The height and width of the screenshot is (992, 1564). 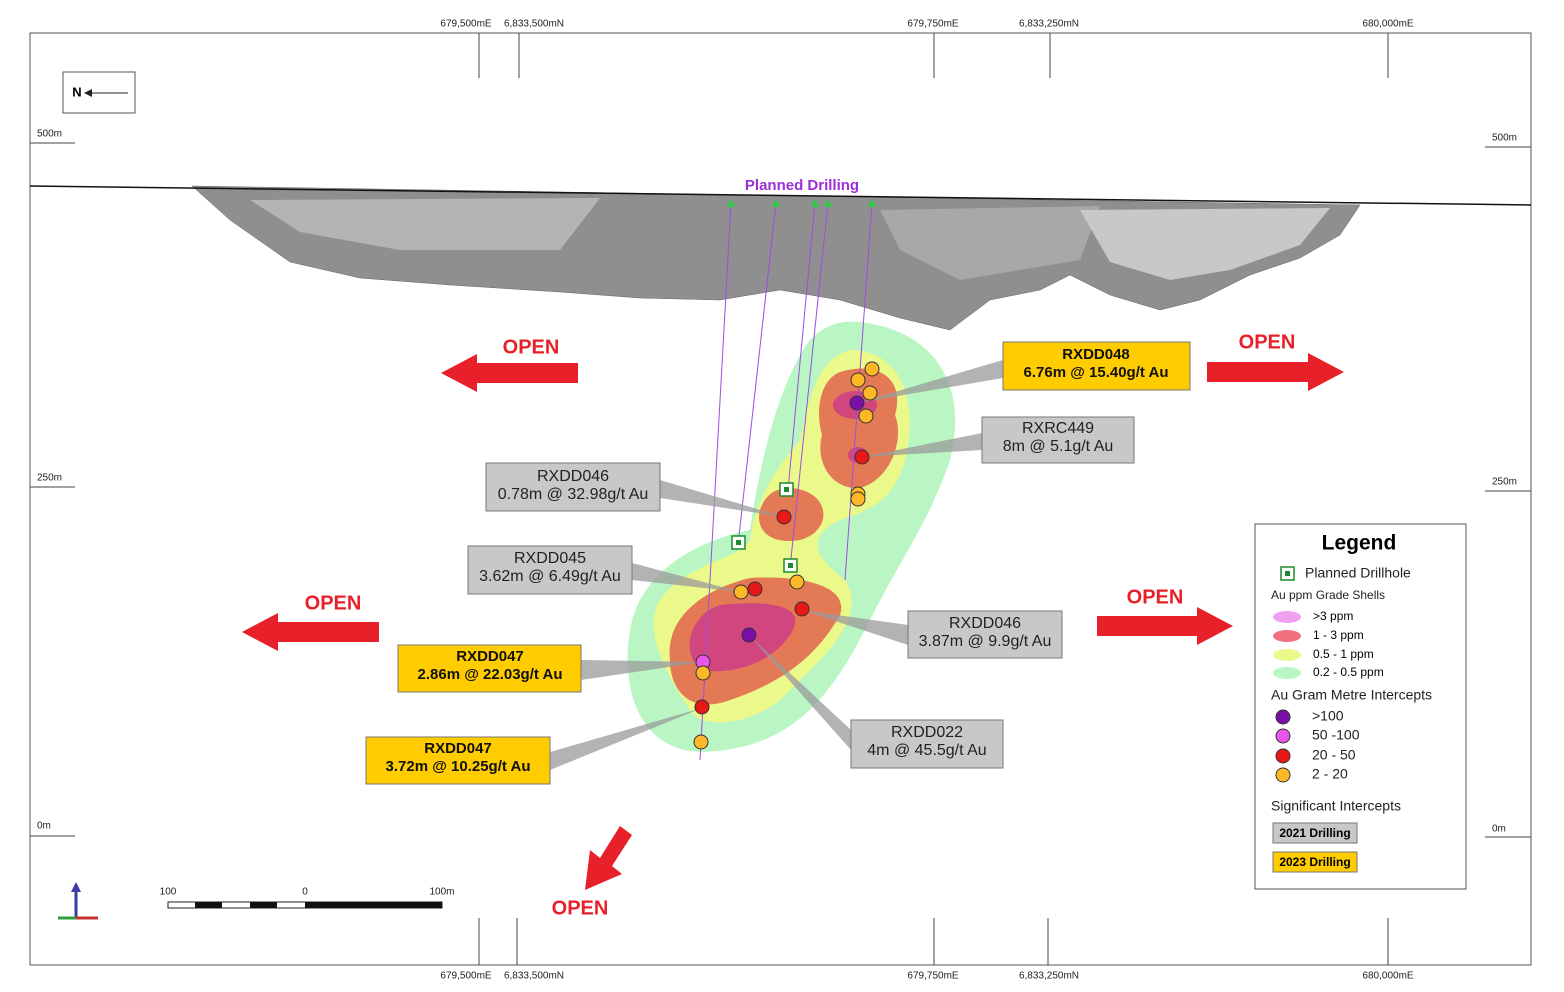 I want to click on legend-item: >3 ppm, so click(x=1333, y=616).